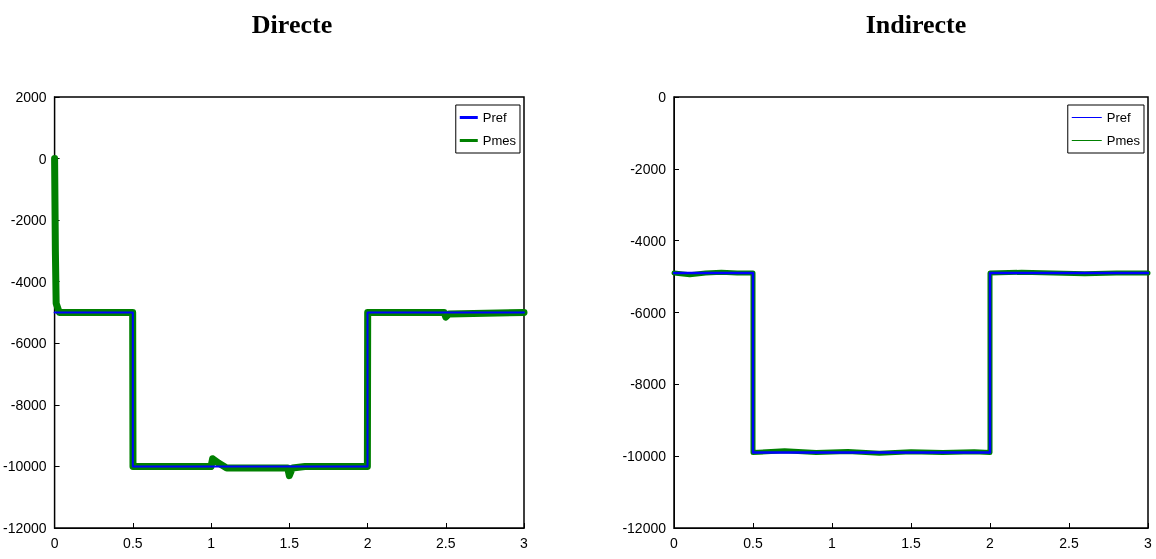  What do you see at coordinates (31, 97) in the screenshot?
I see `y-tick-label: 2000` at bounding box center [31, 97].